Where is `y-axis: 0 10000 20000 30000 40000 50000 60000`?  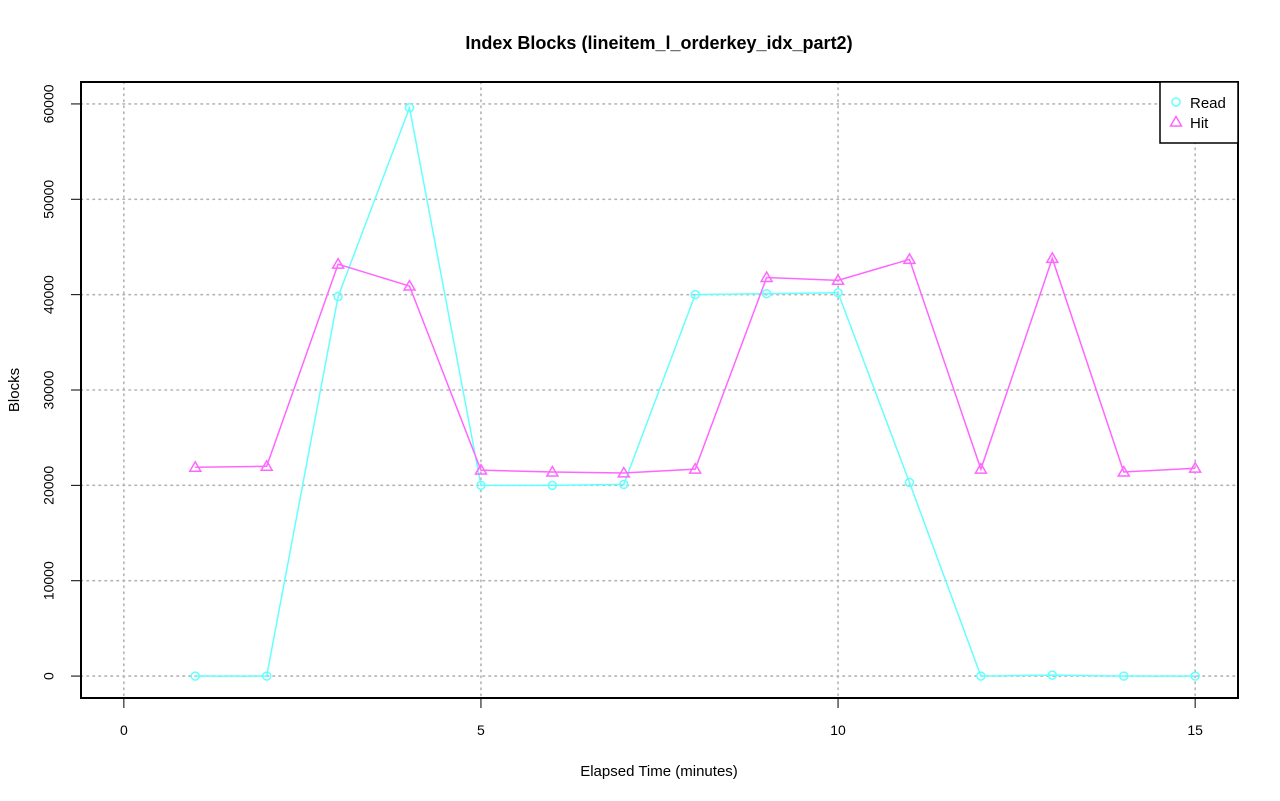
y-axis: 0 10000 20000 30000 40000 50000 60000 is located at coordinates (61, 382).